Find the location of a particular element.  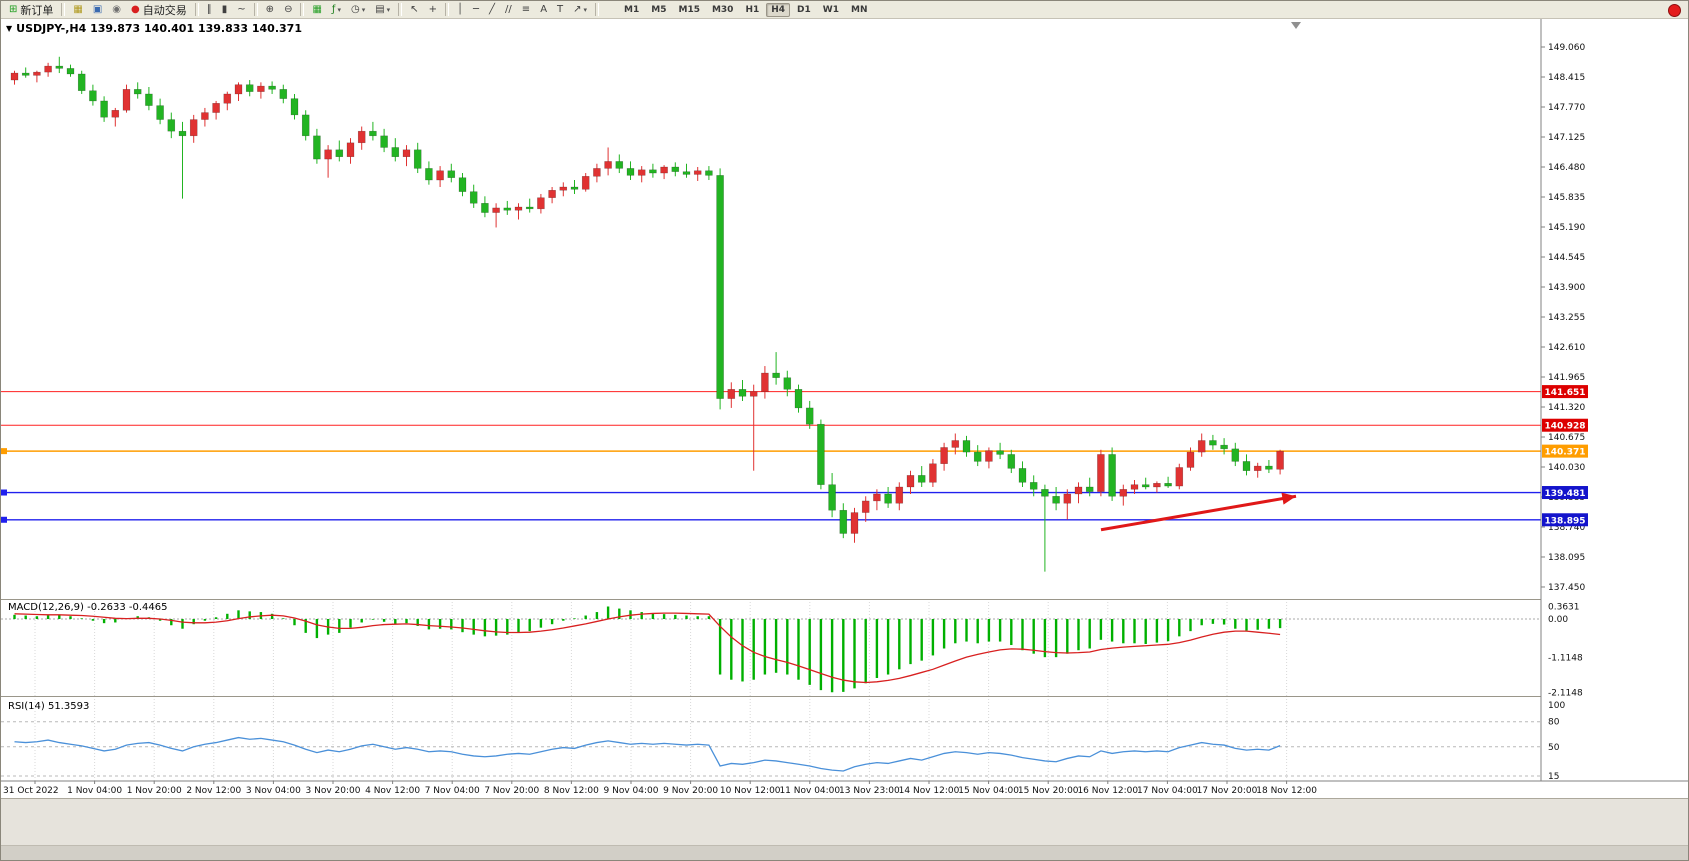

bar-chart-button: ∥ is located at coordinates (209, 10).